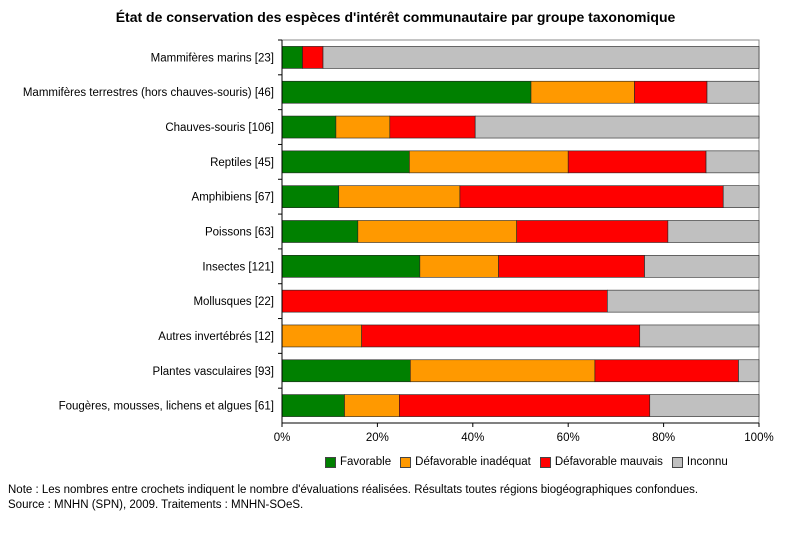 This screenshot has height=543, width=791. What do you see at coordinates (707, 462) in the screenshot?
I see `legend-label: Inconnu` at bounding box center [707, 462].